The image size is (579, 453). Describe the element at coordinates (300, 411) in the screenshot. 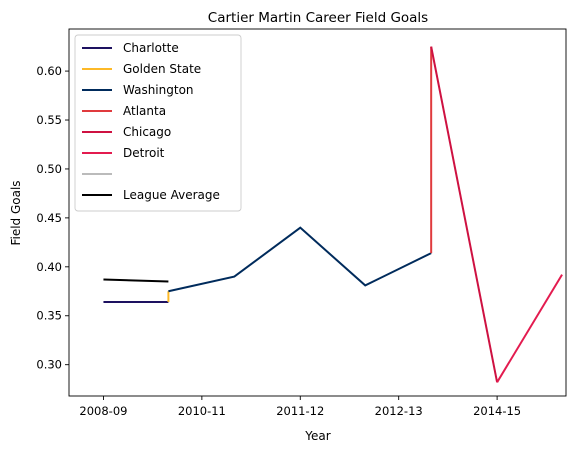

I see `x-tick-label: 2011-12` at that location.